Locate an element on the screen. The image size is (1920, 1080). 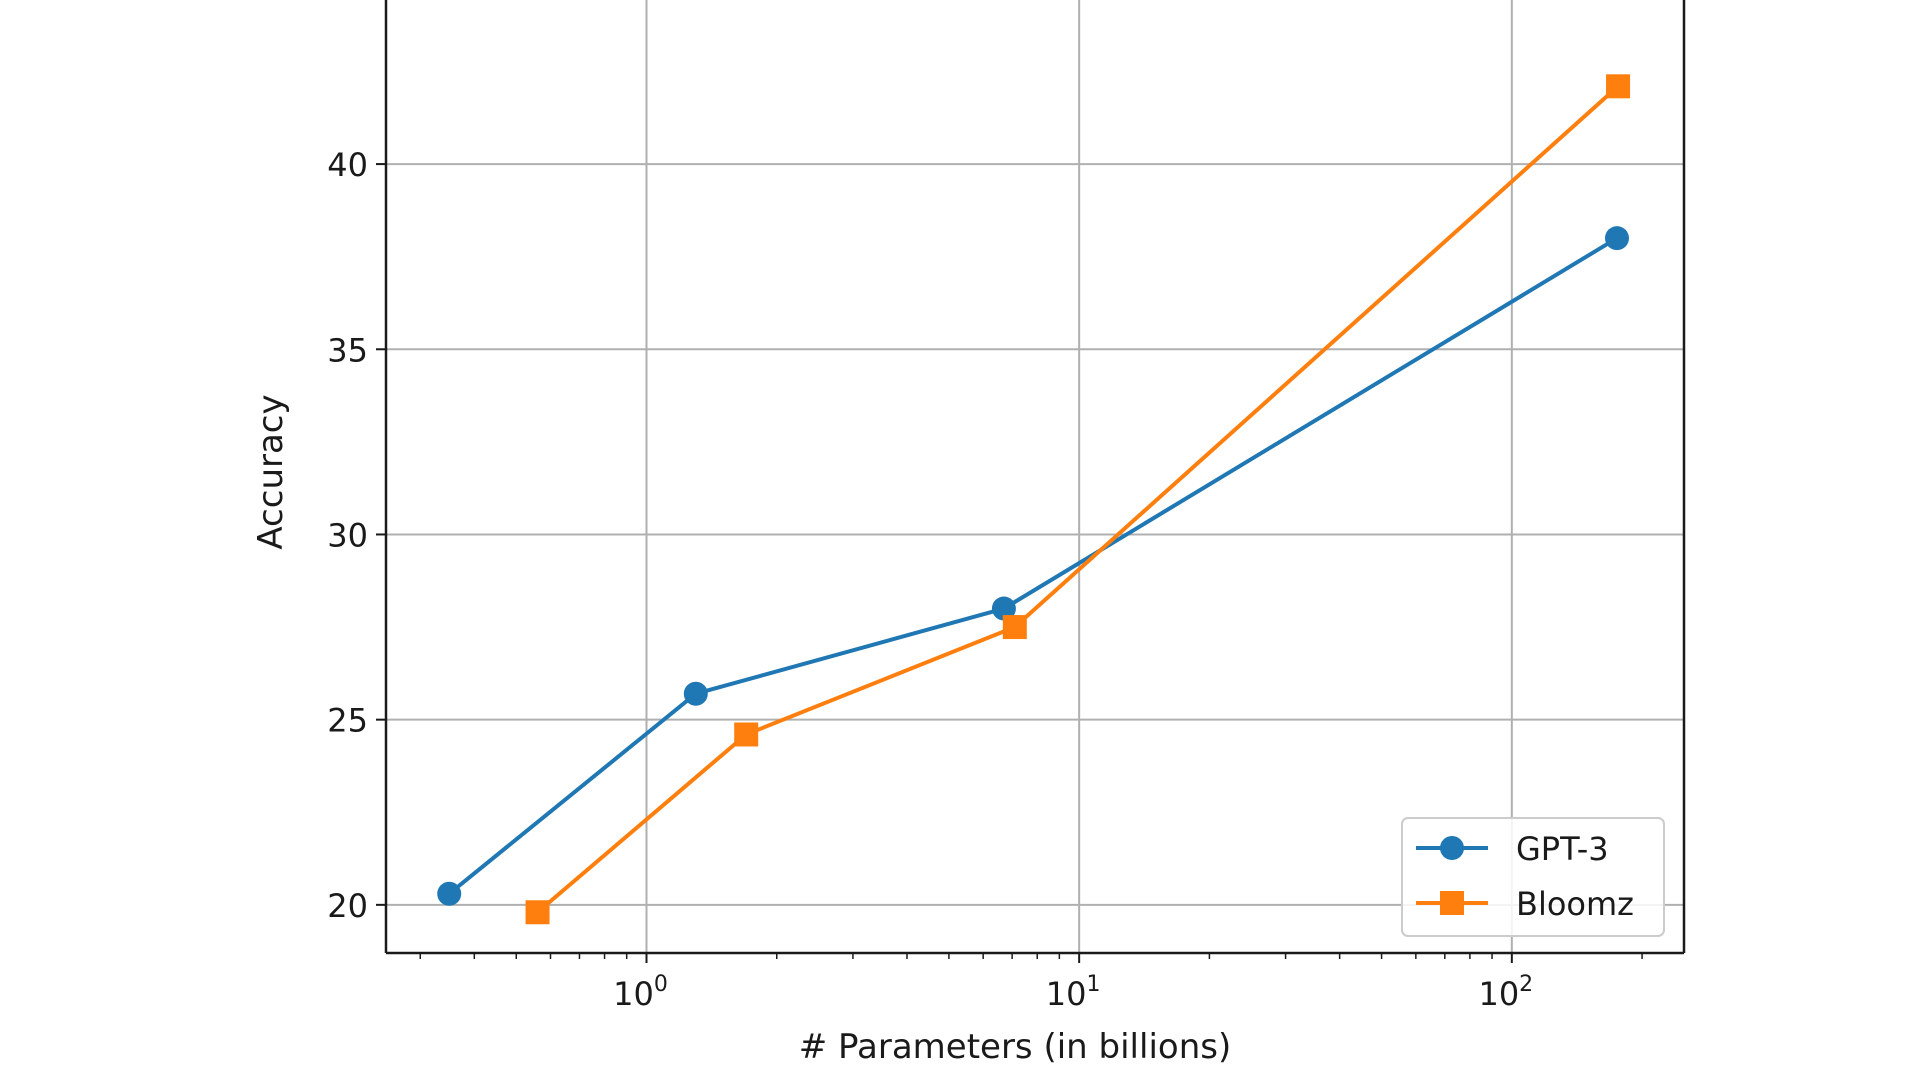
y-tick-label: 25 is located at coordinates (347, 721).